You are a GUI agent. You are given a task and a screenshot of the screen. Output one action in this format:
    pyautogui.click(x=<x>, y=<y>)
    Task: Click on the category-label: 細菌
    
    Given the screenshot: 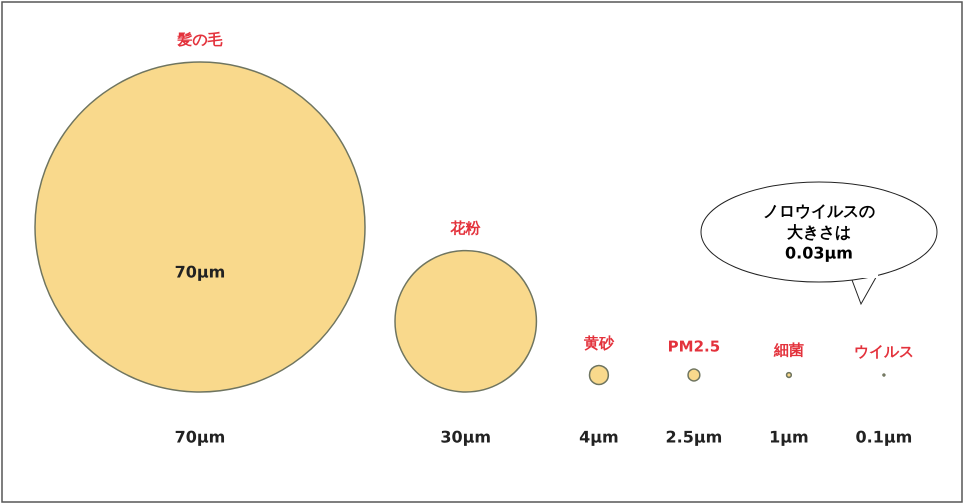 What is the action you would take?
    pyautogui.click(x=788, y=350)
    